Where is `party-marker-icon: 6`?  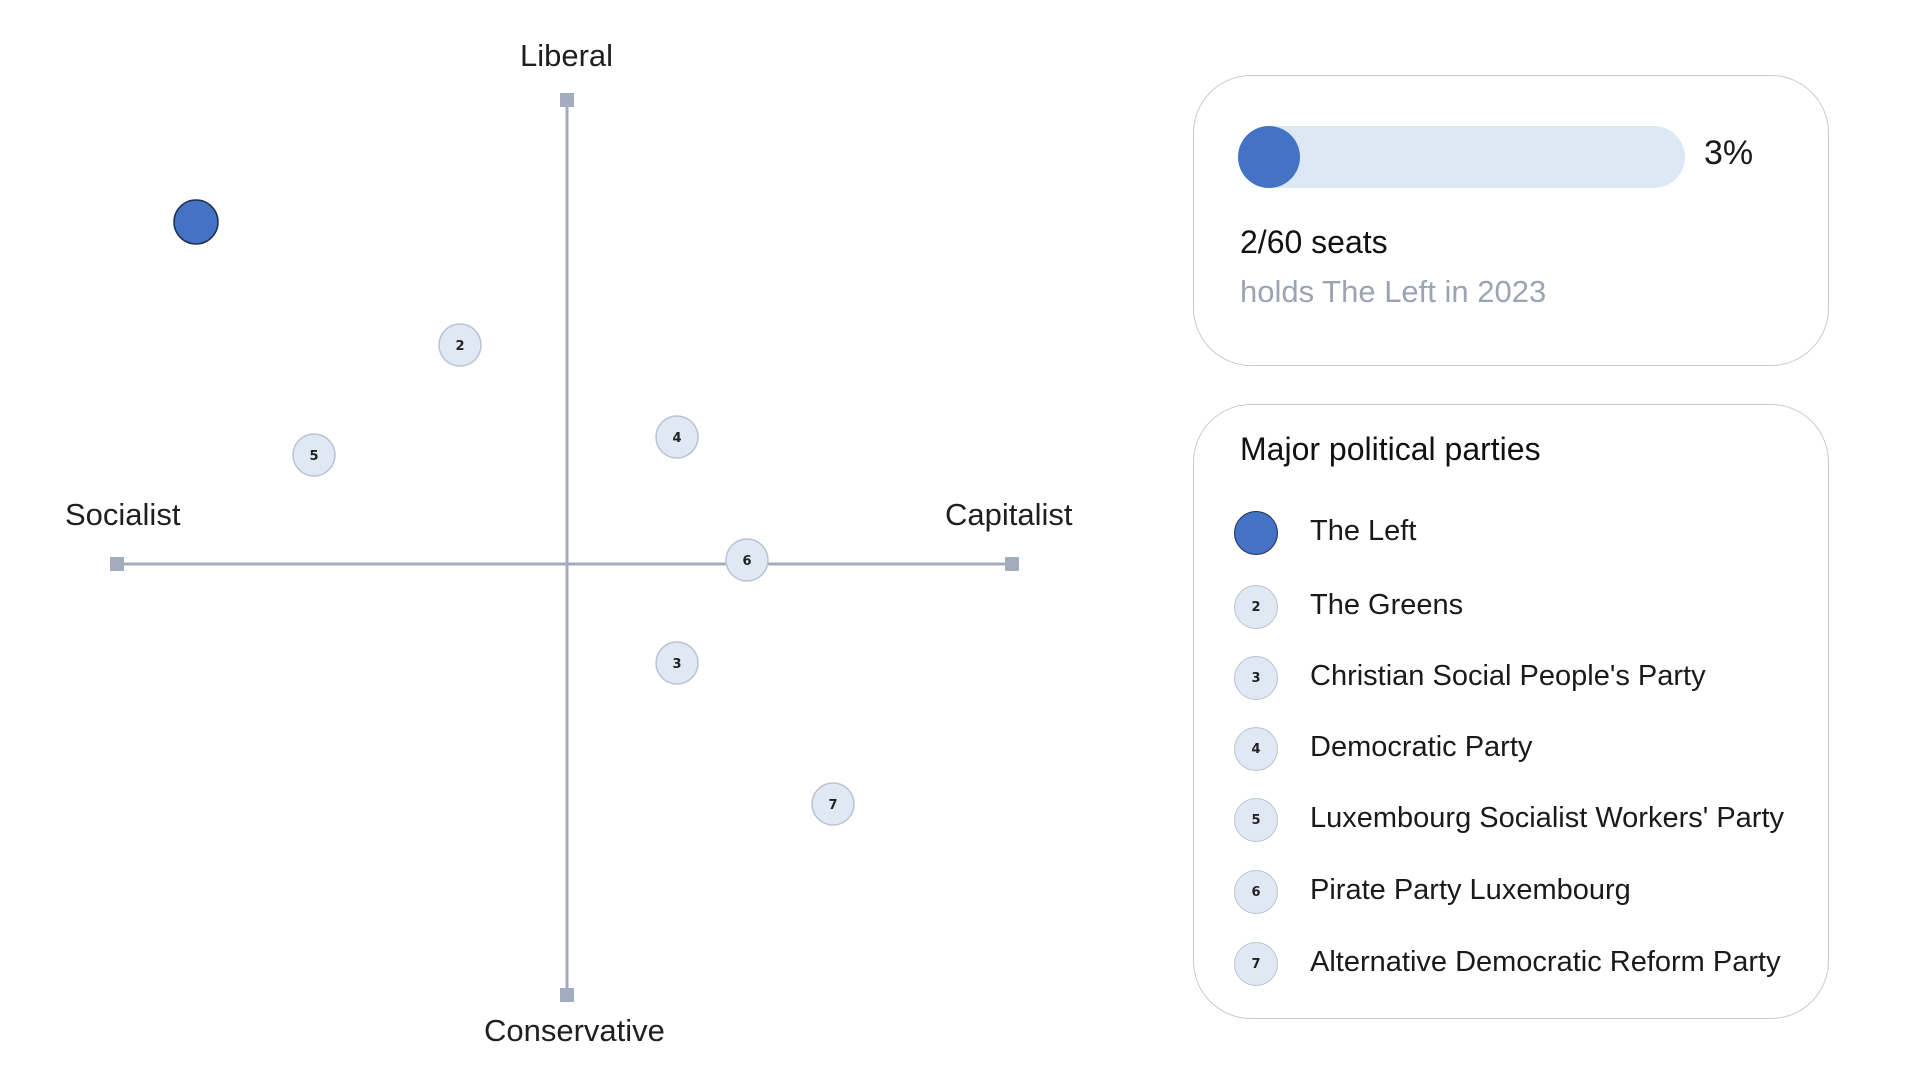
party-marker-icon: 6 is located at coordinates (1256, 892).